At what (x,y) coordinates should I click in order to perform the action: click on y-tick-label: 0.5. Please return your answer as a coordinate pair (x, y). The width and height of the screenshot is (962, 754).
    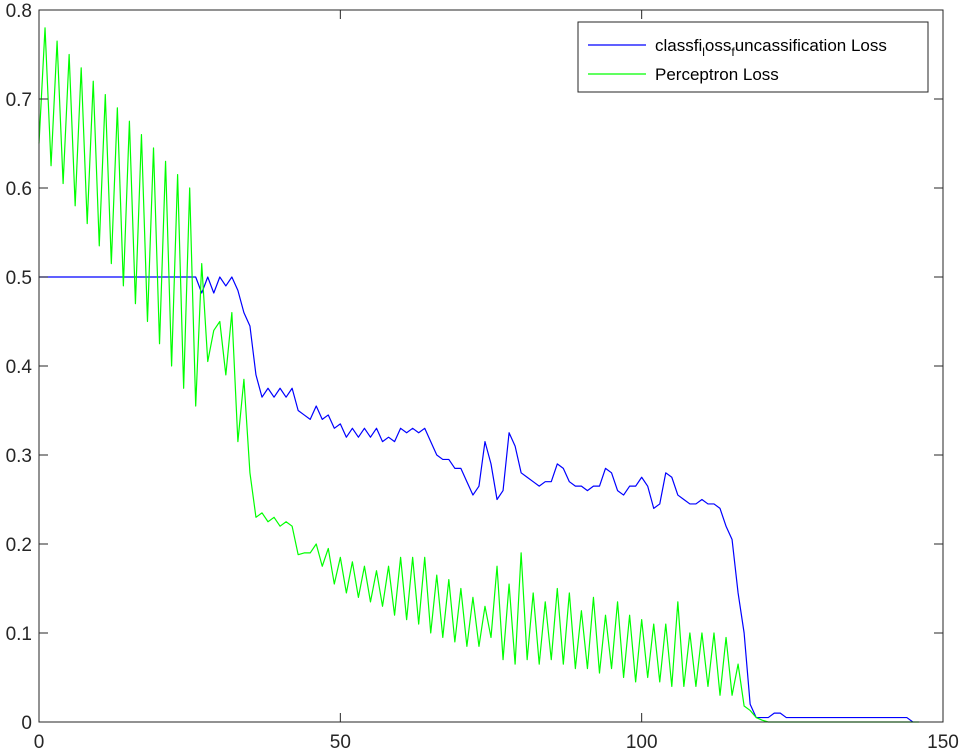
    Looking at the image, I should click on (19, 278).